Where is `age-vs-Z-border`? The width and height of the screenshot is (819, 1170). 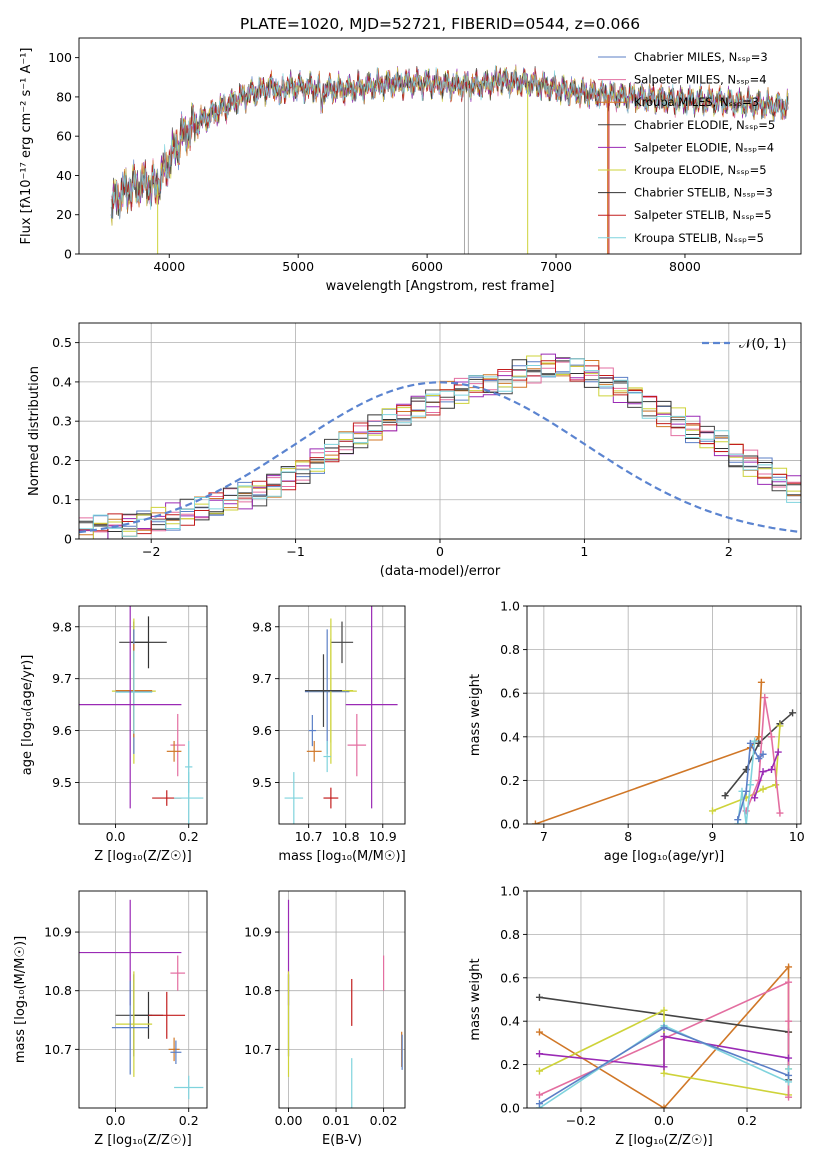 age-vs-Z-border is located at coordinates (143, 715).